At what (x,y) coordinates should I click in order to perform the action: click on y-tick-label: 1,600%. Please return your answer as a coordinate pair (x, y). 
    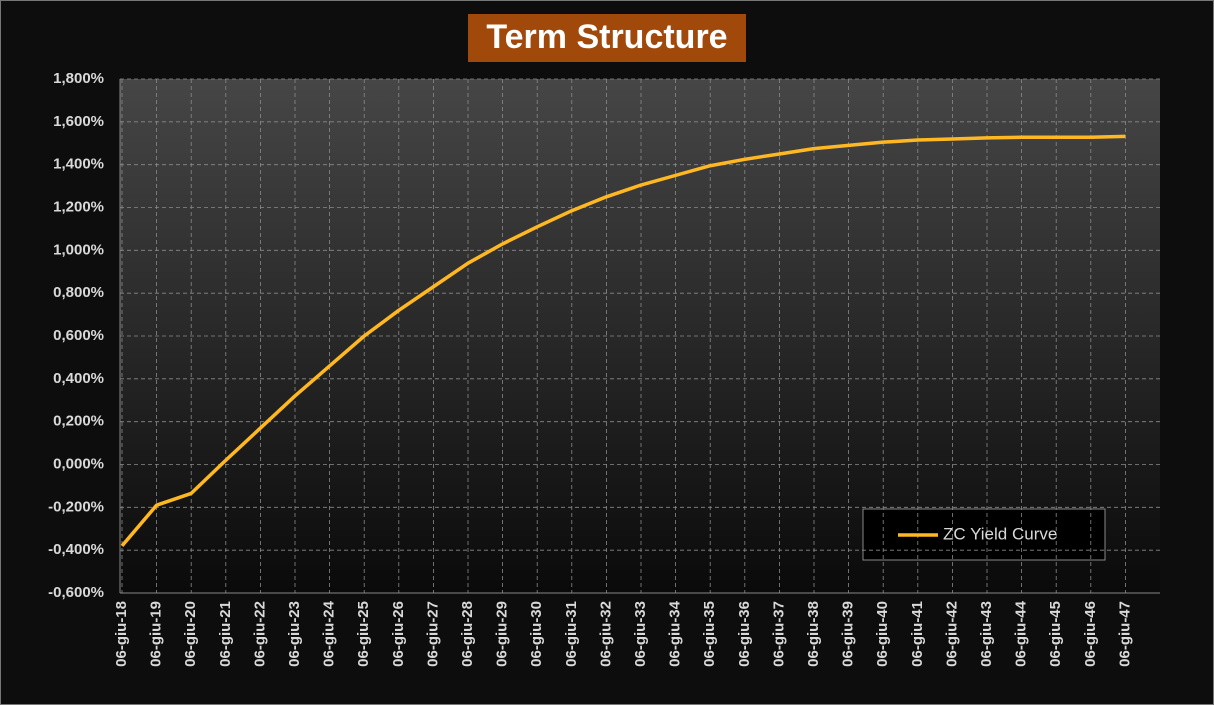
    Looking at the image, I should click on (78, 121).